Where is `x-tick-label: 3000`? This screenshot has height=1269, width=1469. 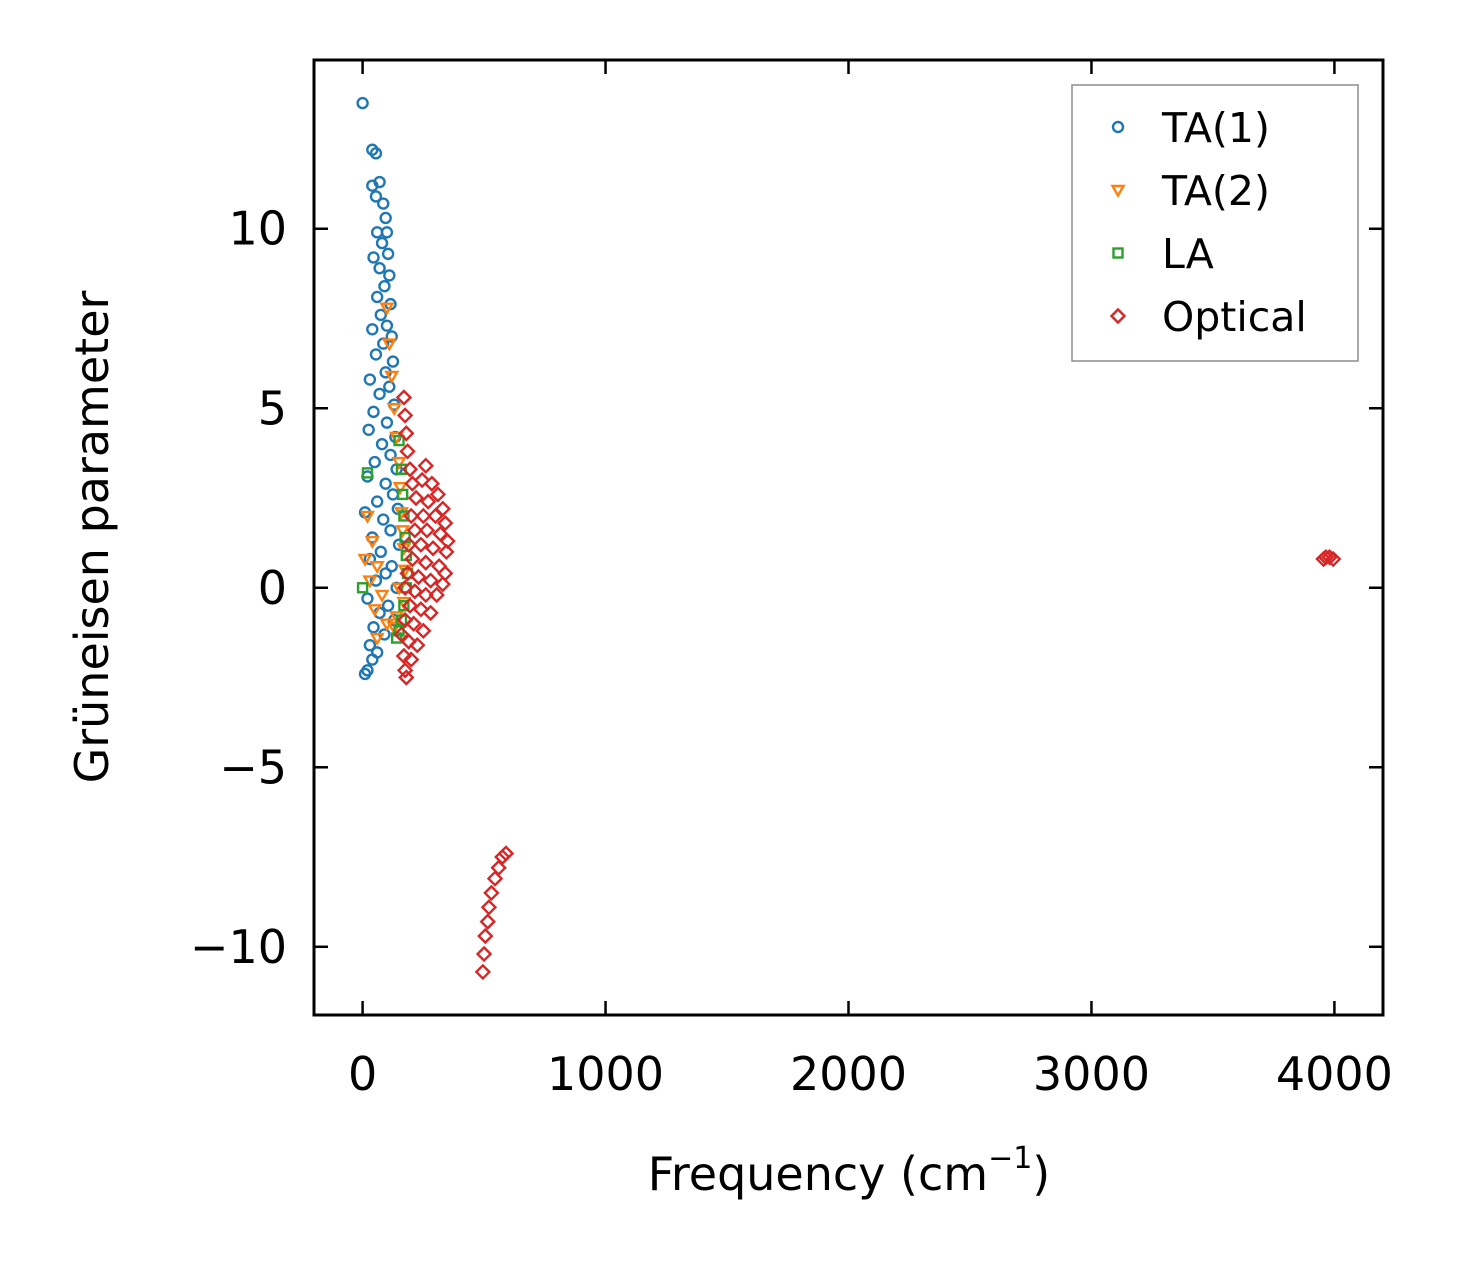 x-tick-label: 3000 is located at coordinates (1091, 1074).